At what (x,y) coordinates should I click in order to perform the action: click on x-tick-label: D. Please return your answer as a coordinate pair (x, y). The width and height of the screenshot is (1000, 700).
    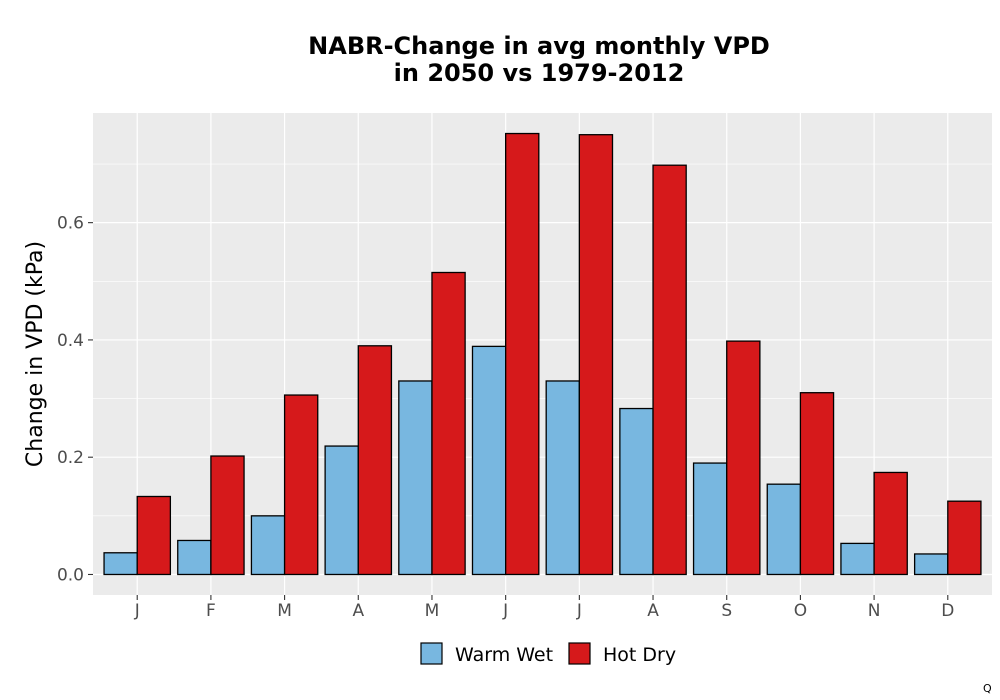
    Looking at the image, I should click on (947, 611).